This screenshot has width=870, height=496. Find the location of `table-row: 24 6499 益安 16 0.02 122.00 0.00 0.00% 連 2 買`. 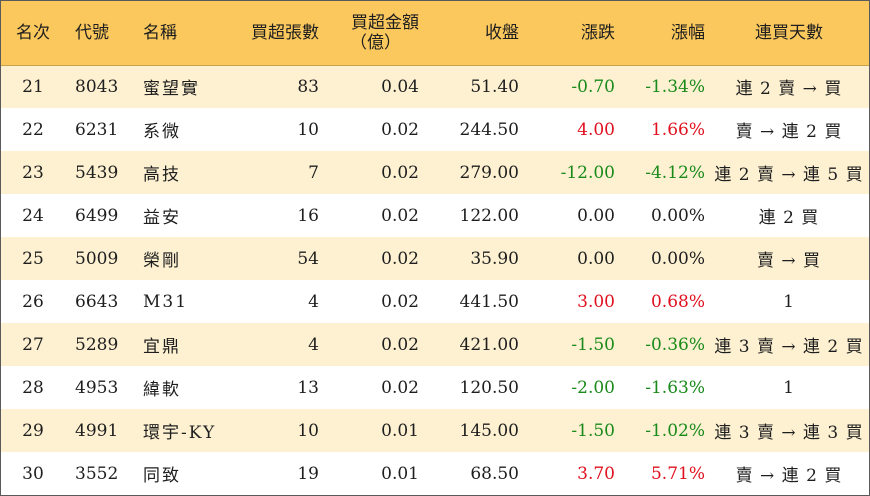

table-row: 24 6499 益安 16 0.02 122.00 0.00 0.00% 連 2 買 is located at coordinates (435, 215).